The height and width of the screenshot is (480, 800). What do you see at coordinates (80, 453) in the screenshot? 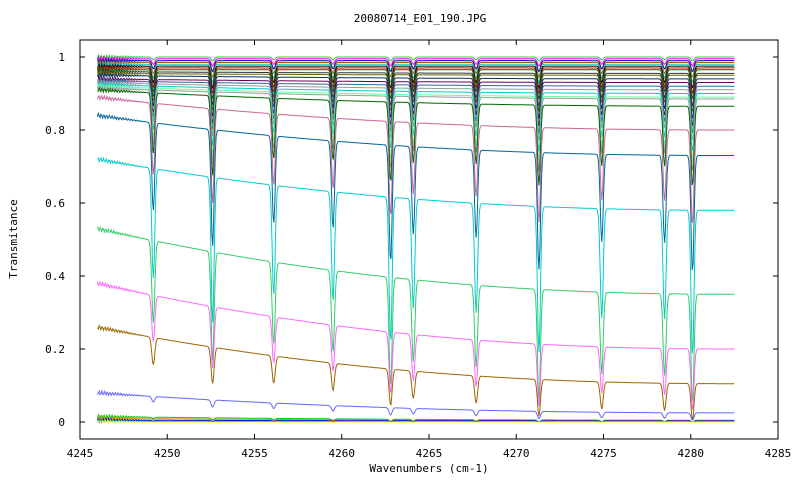
I see `x-tick-label: 4245` at bounding box center [80, 453].